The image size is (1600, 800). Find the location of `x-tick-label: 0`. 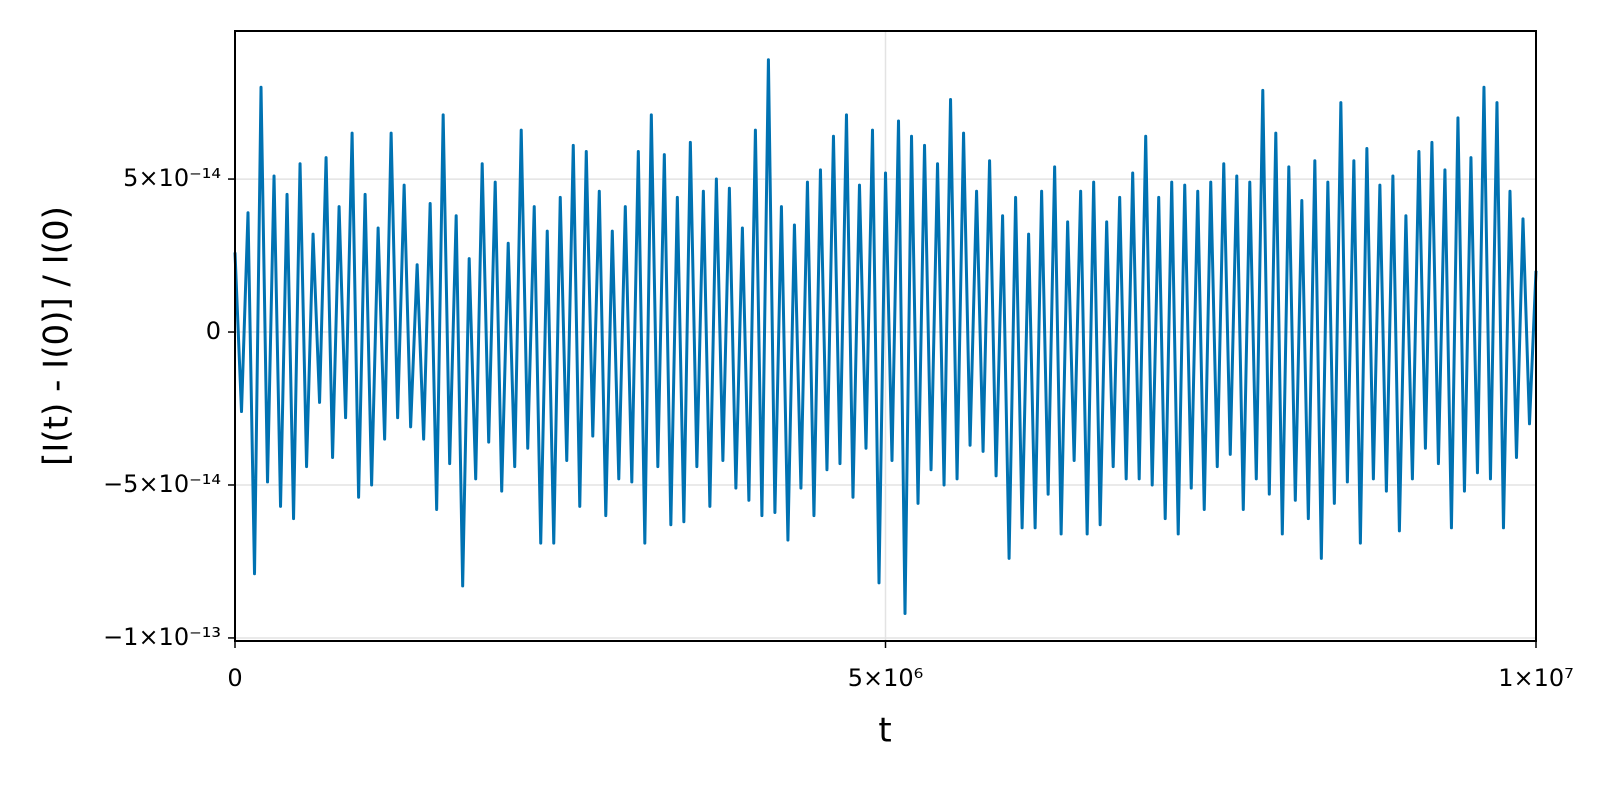

x-tick-label: 0 is located at coordinates (234, 678).